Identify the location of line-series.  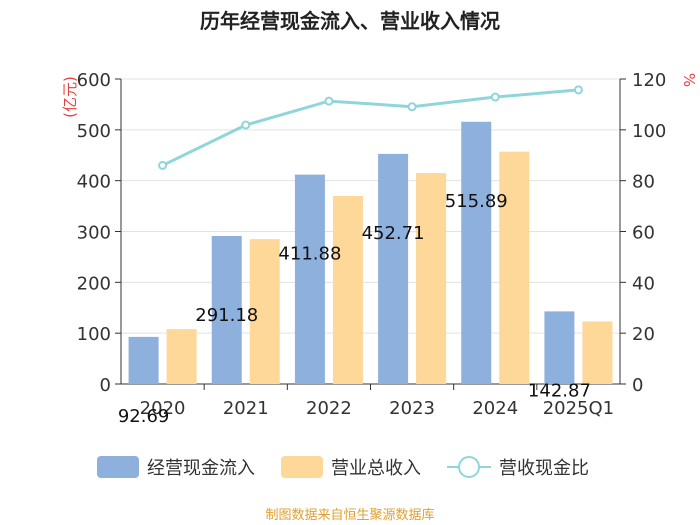
(370, 127).